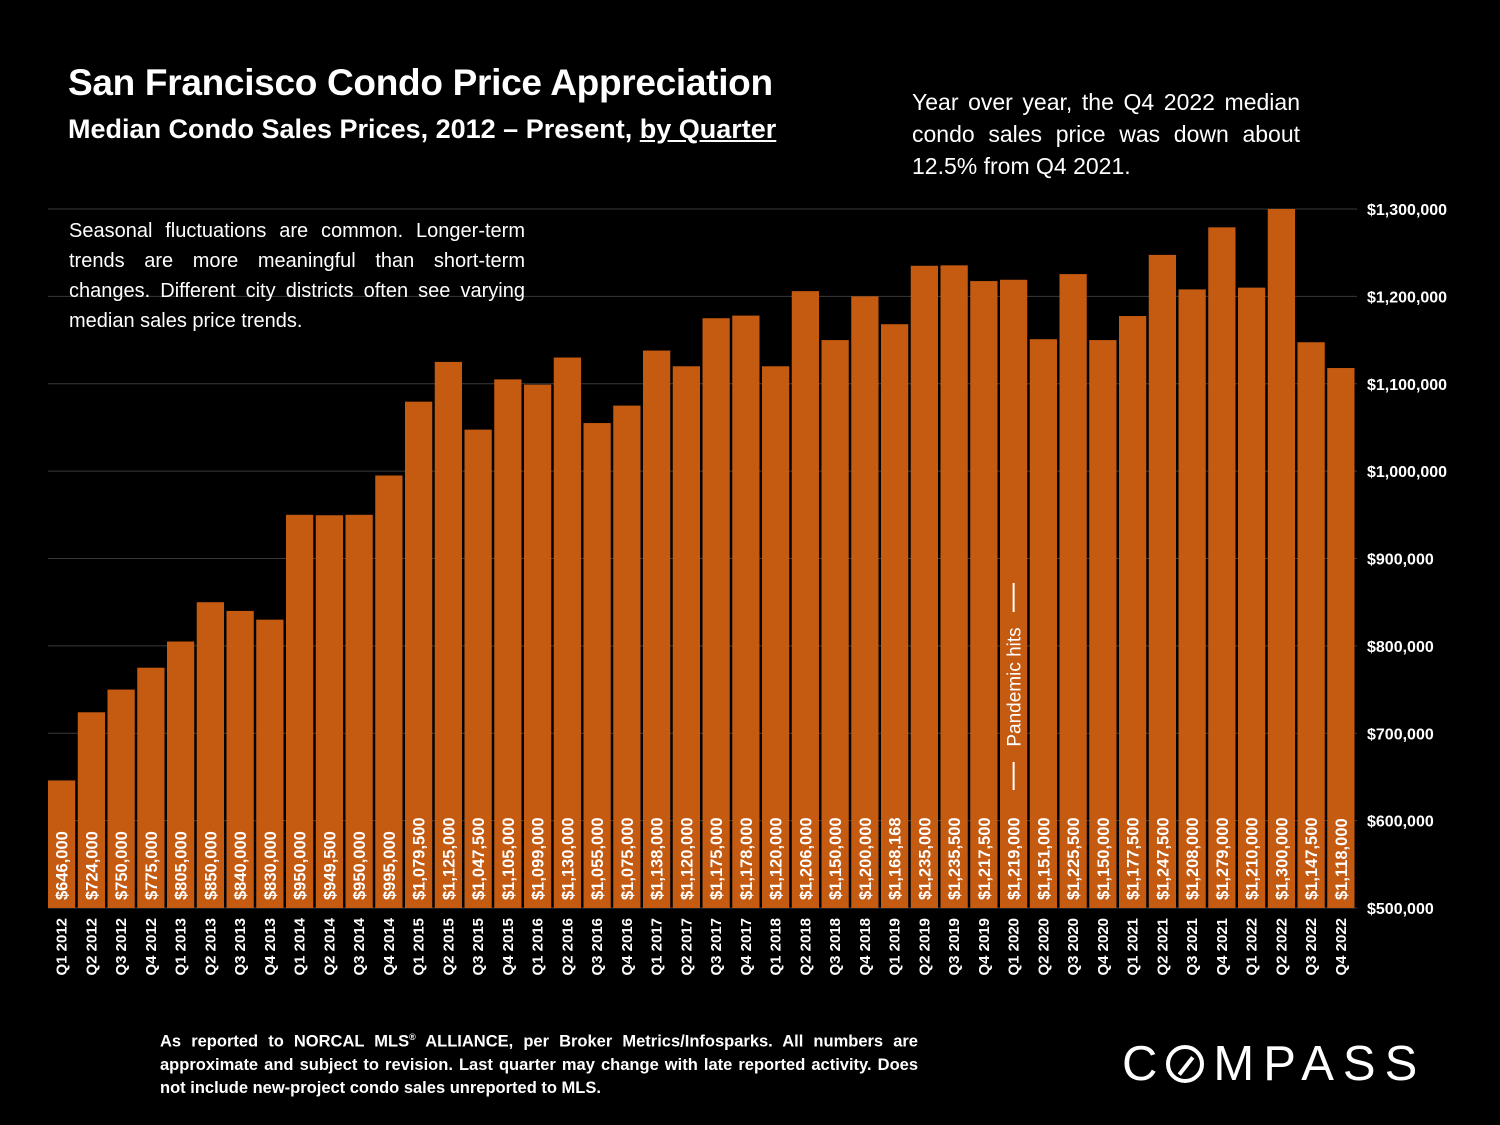  I want to click on x-category-label: Q4 2020, so click(1103, 947).